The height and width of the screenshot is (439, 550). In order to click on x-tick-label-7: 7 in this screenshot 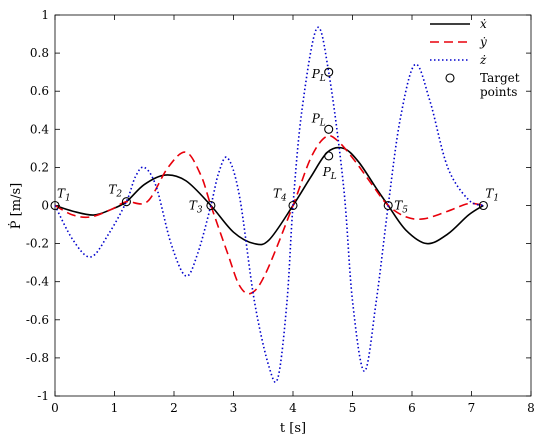, I will do `click(472, 408)`.